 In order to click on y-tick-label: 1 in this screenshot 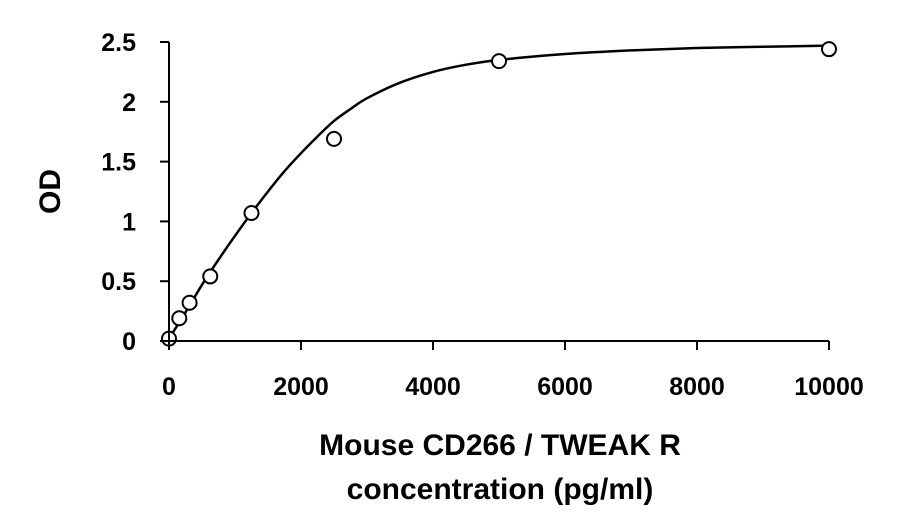, I will do `click(129, 222)`.